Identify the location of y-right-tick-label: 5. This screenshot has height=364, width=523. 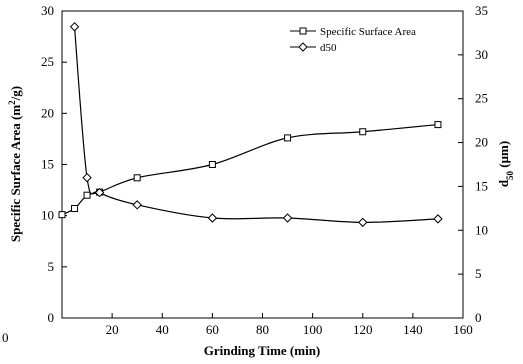
(478, 273).